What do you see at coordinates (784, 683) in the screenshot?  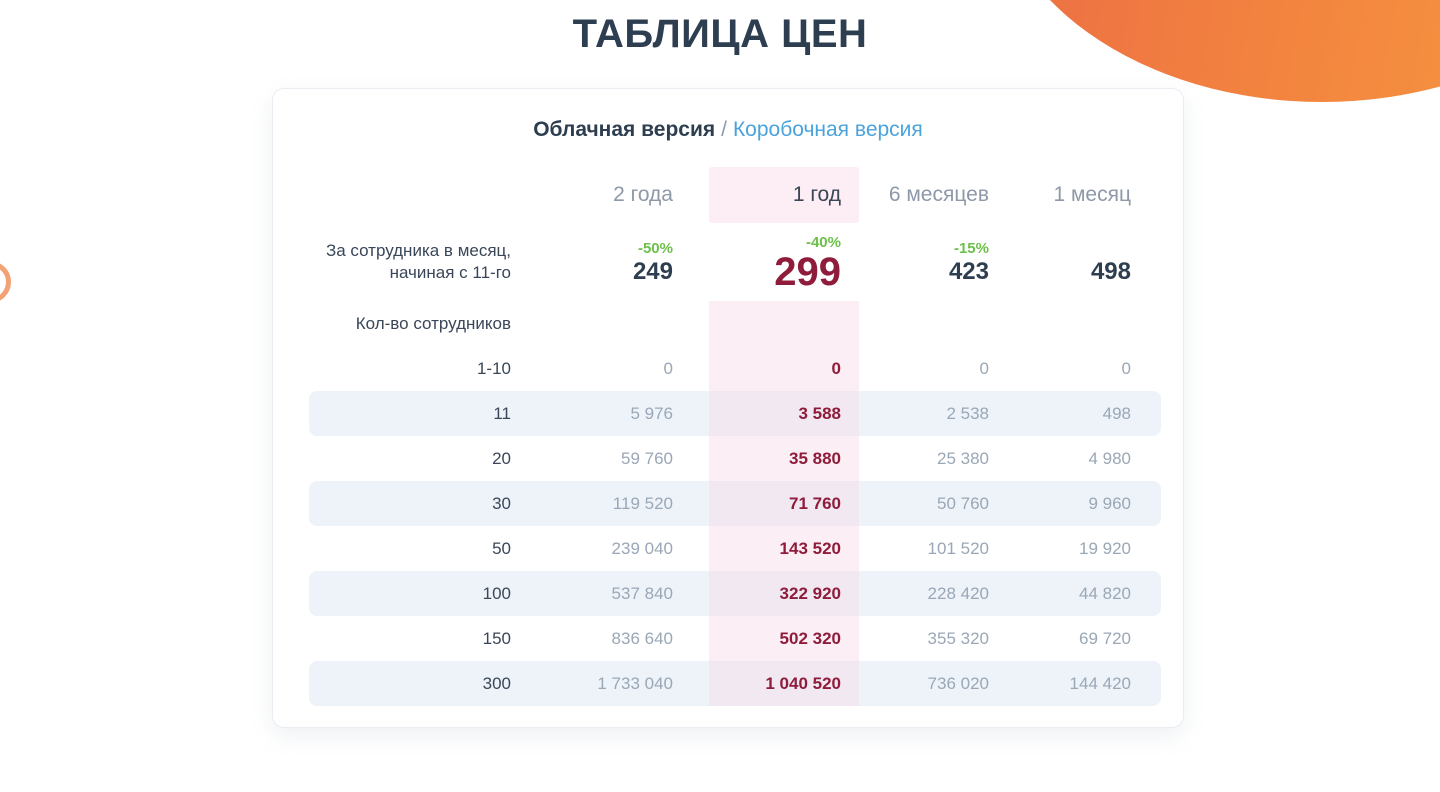 I see `price-1-year: 1 040 520` at bounding box center [784, 683].